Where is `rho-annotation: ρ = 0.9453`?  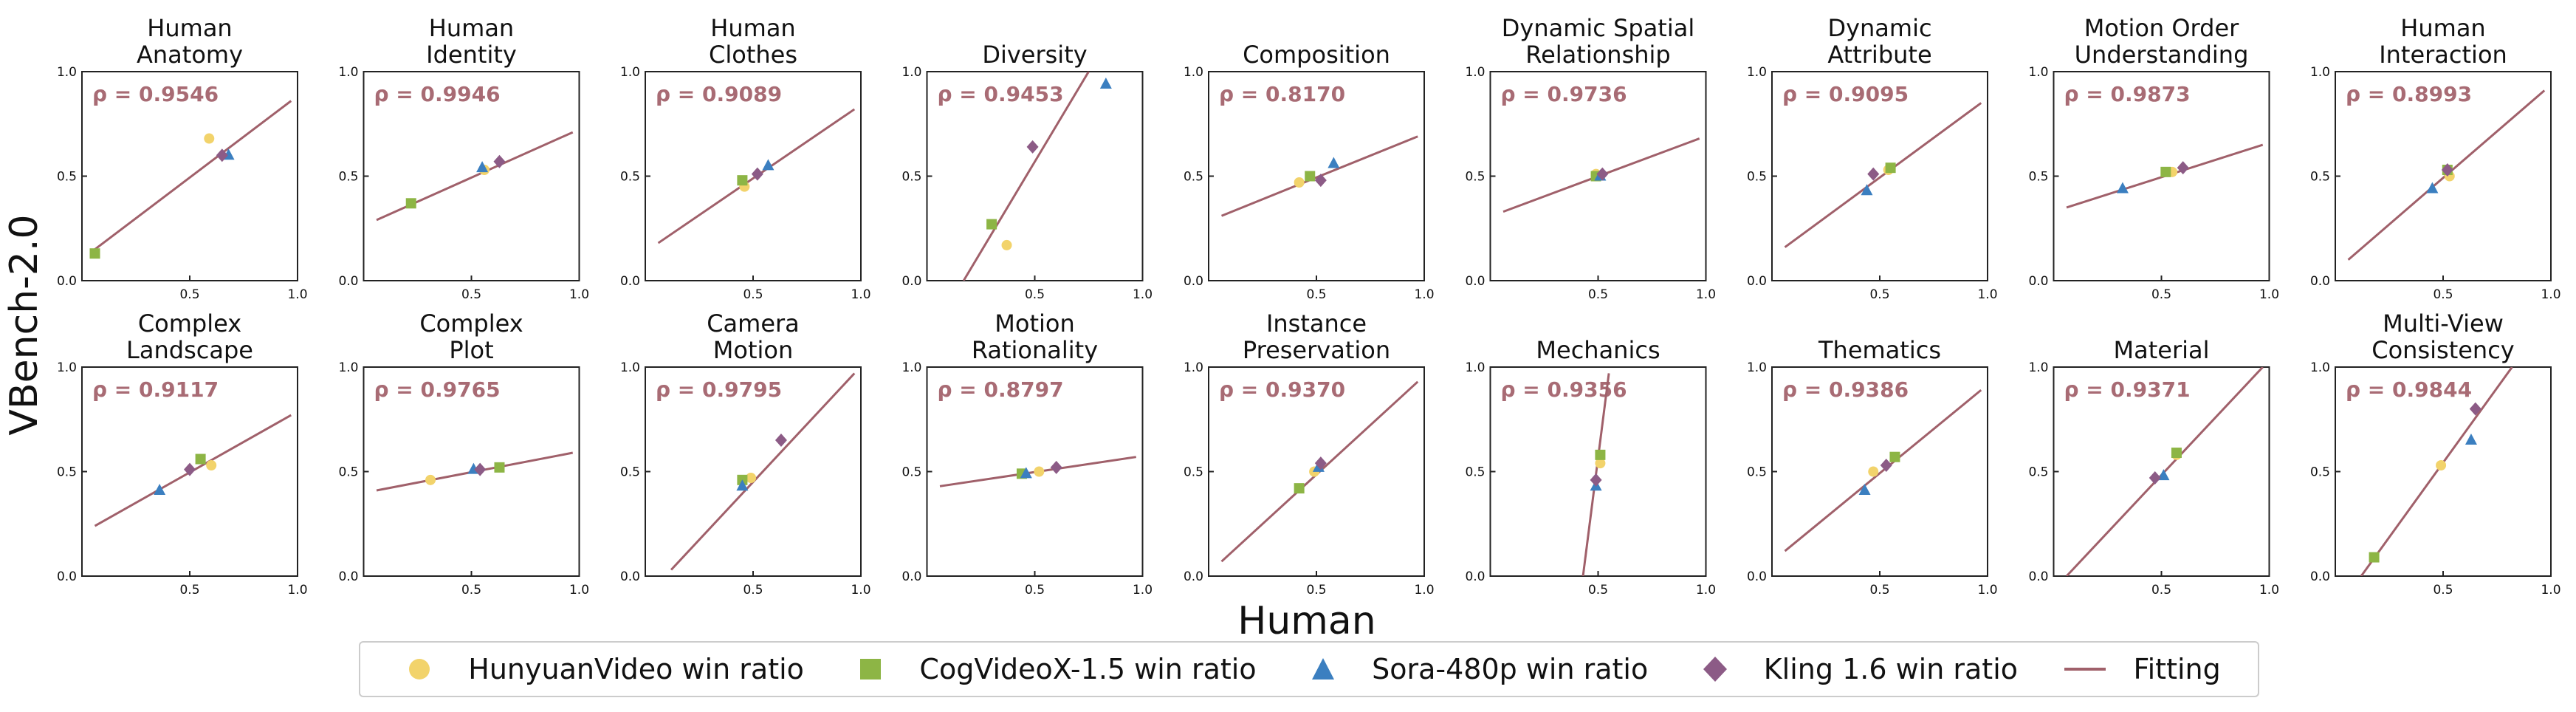
rho-annotation: ρ = 0.9453 is located at coordinates (1001, 94).